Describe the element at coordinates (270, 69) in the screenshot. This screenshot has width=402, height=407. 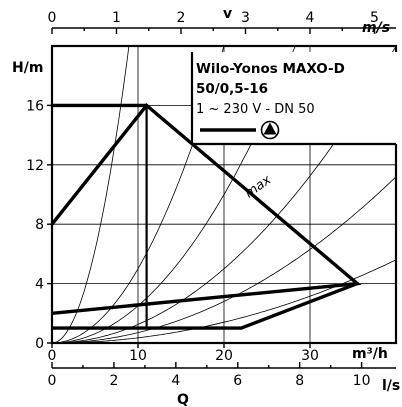
I see `product-name: Wilo-Yonos MAXO-D` at that location.